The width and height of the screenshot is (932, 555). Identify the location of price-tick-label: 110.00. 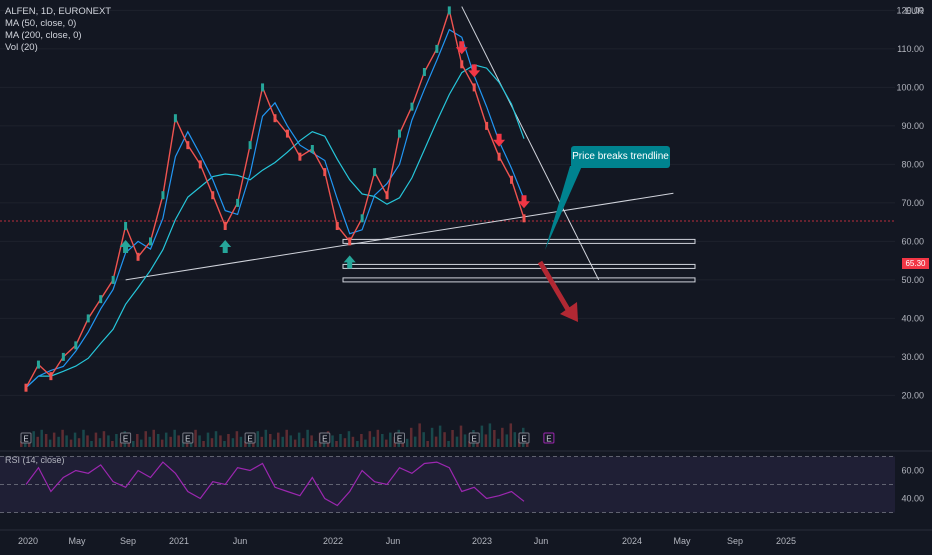
(910, 49).